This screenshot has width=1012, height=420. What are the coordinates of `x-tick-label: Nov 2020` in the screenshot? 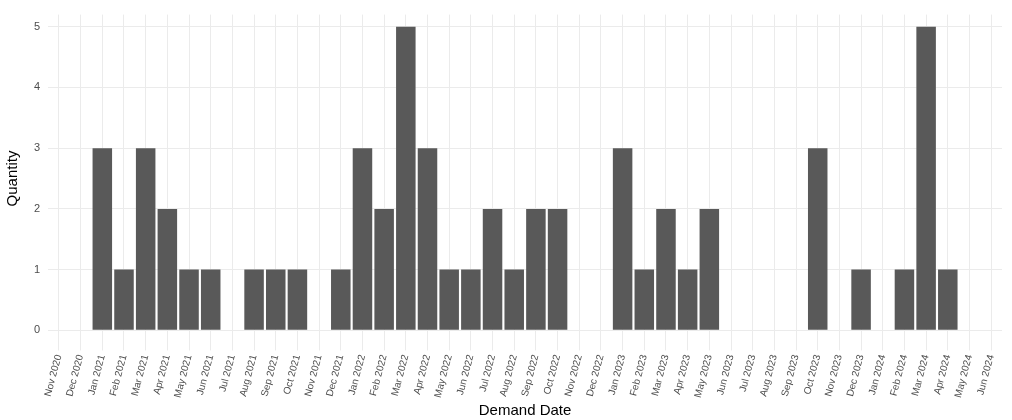 It's located at (52, 375).